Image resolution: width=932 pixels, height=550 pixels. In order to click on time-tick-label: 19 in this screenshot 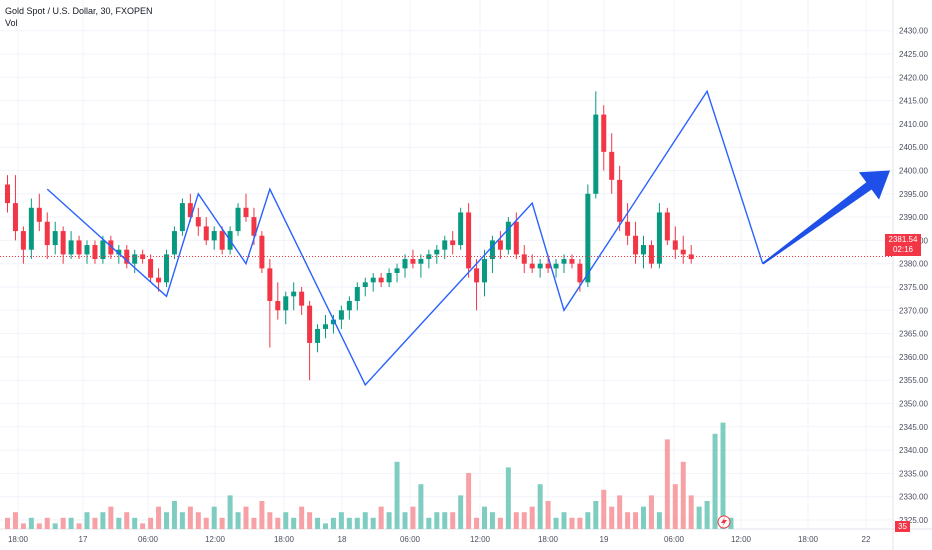, I will do `click(604, 539)`.